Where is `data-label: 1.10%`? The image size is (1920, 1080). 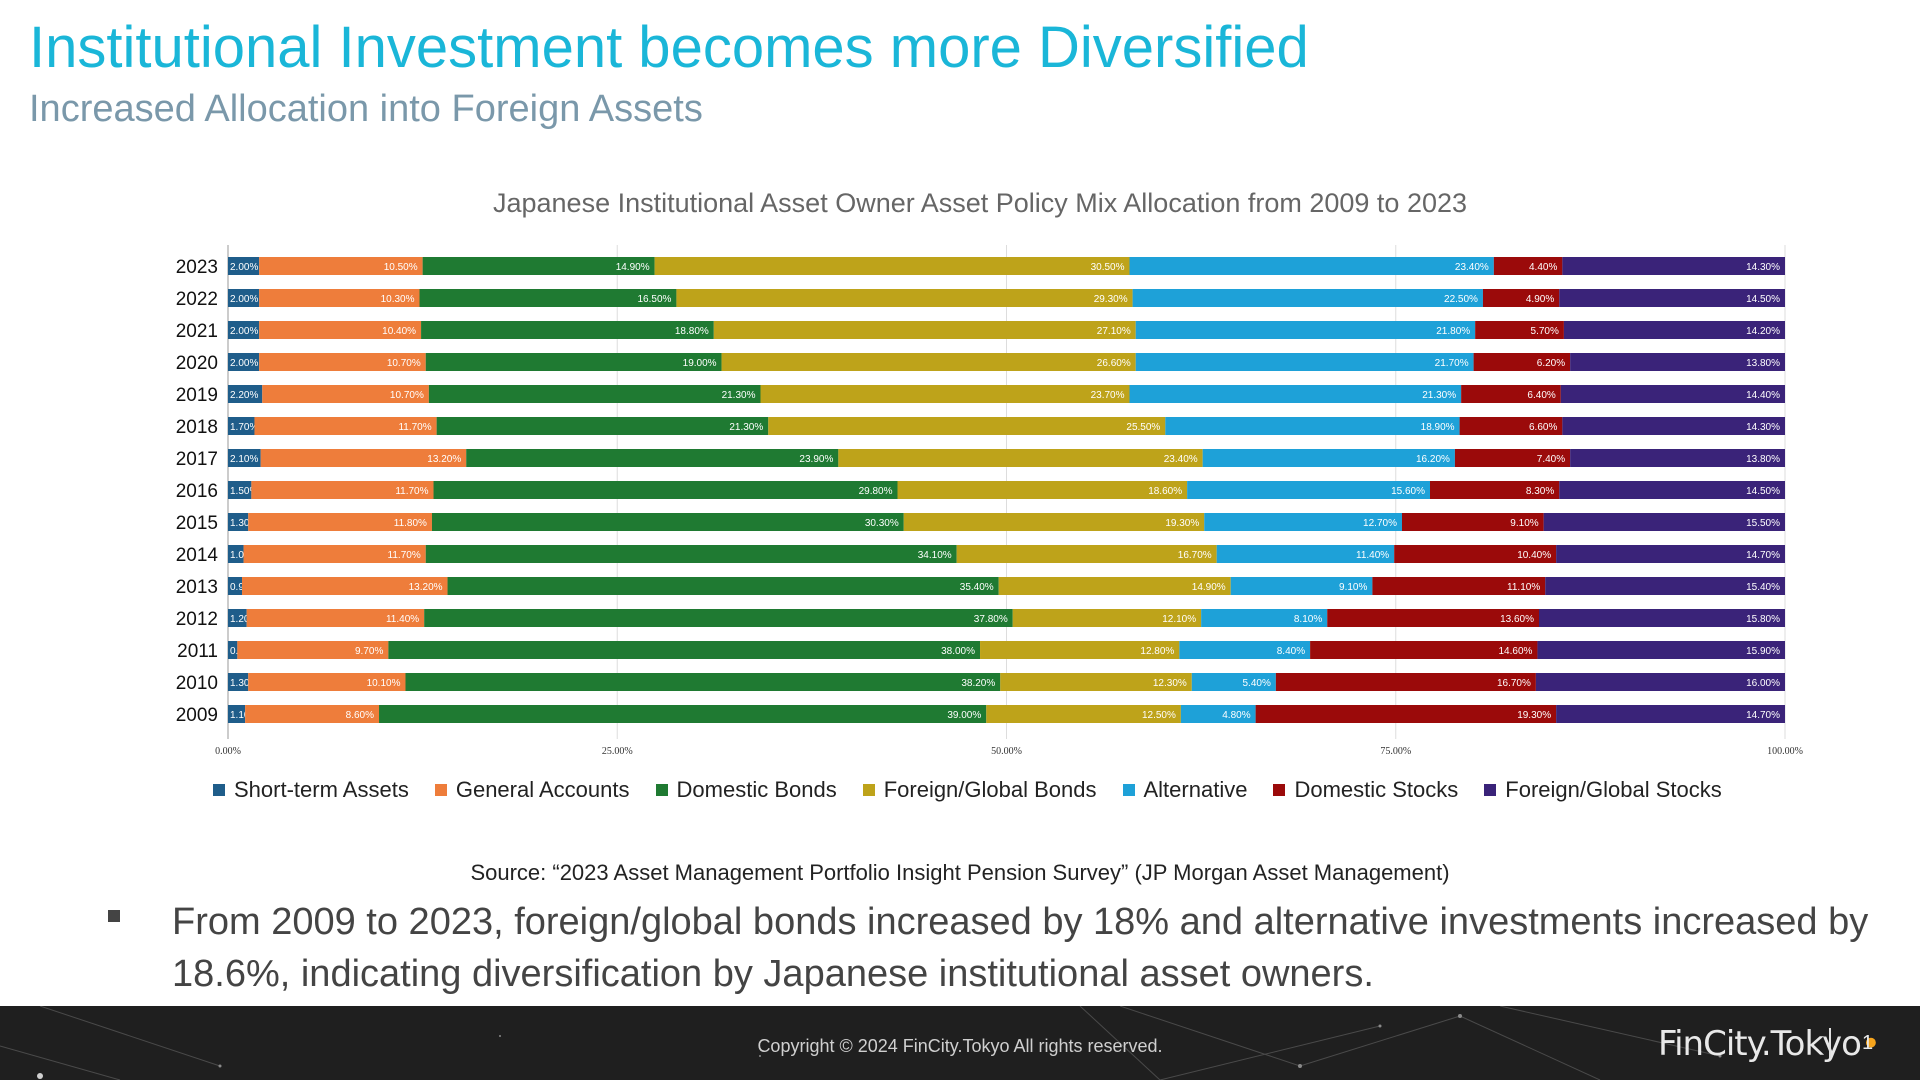 data-label: 1.10% is located at coordinates (244, 715).